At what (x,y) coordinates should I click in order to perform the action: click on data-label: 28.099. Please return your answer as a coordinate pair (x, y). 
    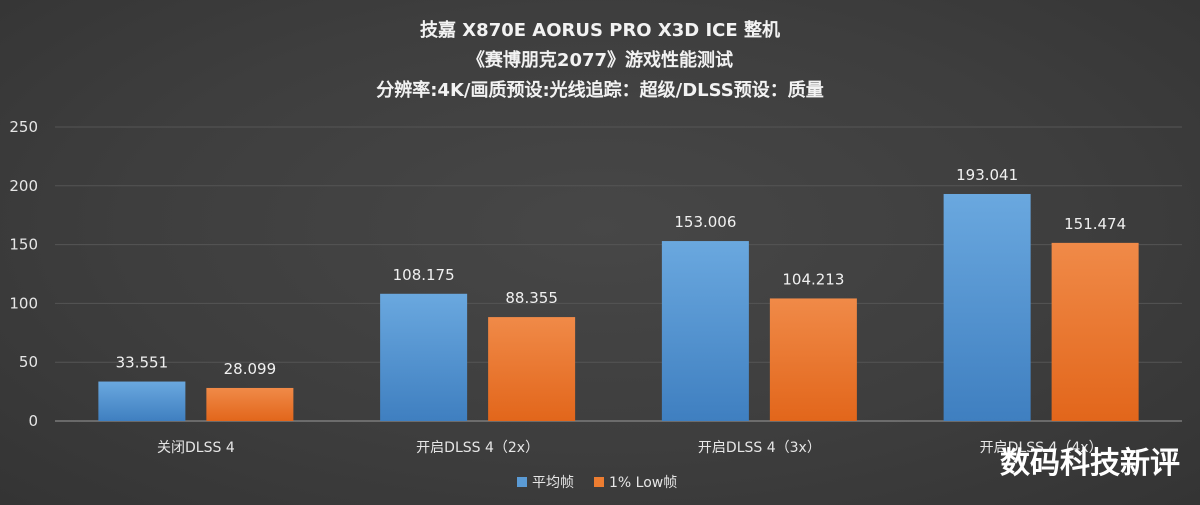
    Looking at the image, I should click on (250, 369).